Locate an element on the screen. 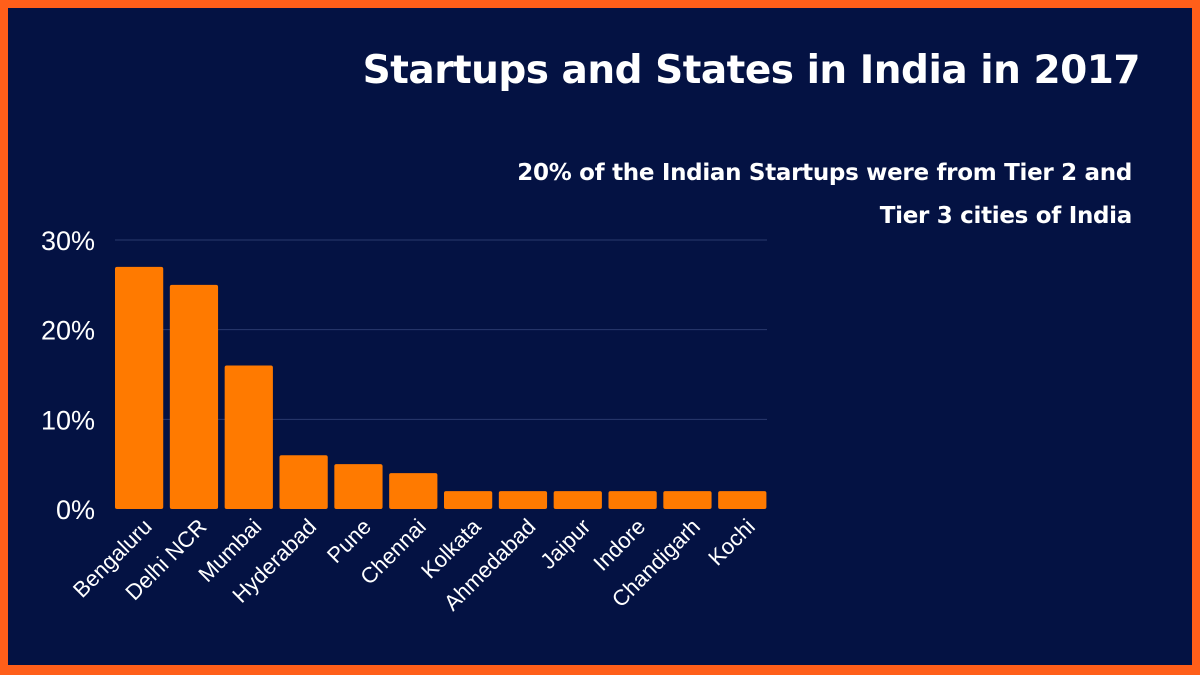  y-tick-label: 20% is located at coordinates (68, 331).